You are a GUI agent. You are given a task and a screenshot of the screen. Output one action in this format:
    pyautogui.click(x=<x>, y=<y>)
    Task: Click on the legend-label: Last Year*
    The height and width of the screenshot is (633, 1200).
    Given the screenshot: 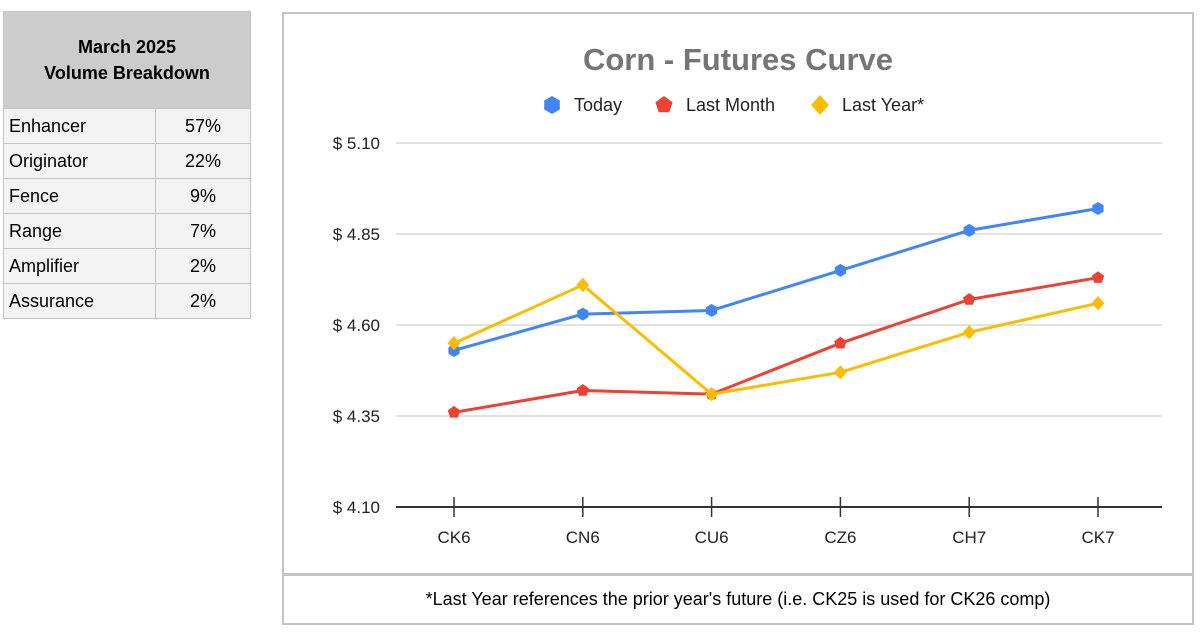 What is the action you would take?
    pyautogui.click(x=883, y=105)
    